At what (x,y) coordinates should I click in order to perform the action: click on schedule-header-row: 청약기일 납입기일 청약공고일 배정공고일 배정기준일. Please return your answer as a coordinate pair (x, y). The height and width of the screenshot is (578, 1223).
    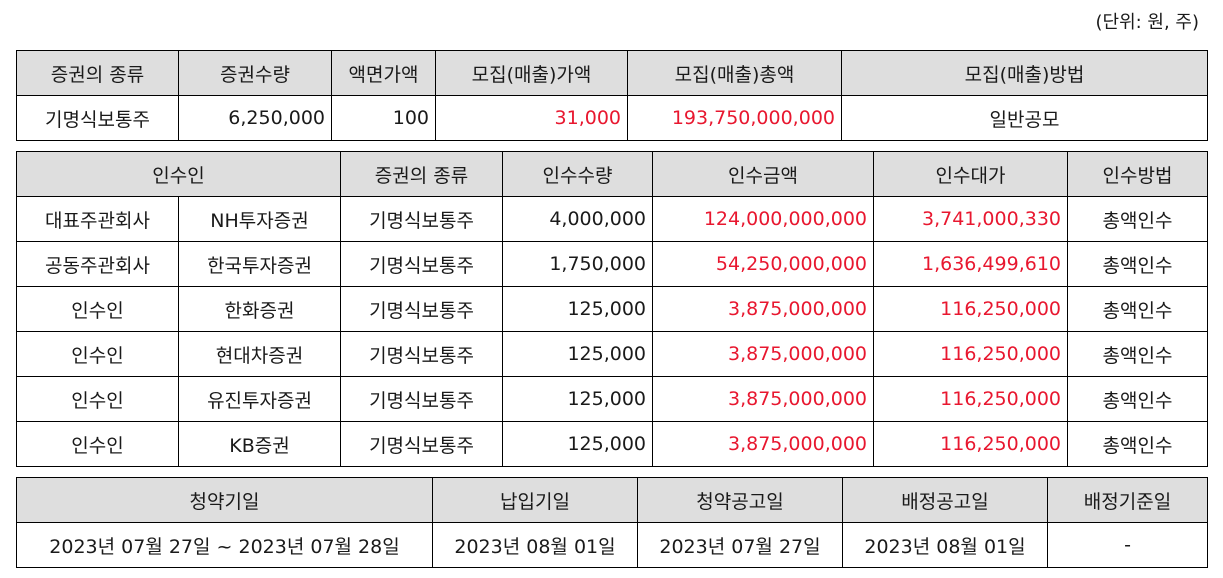
    Looking at the image, I should click on (612, 500).